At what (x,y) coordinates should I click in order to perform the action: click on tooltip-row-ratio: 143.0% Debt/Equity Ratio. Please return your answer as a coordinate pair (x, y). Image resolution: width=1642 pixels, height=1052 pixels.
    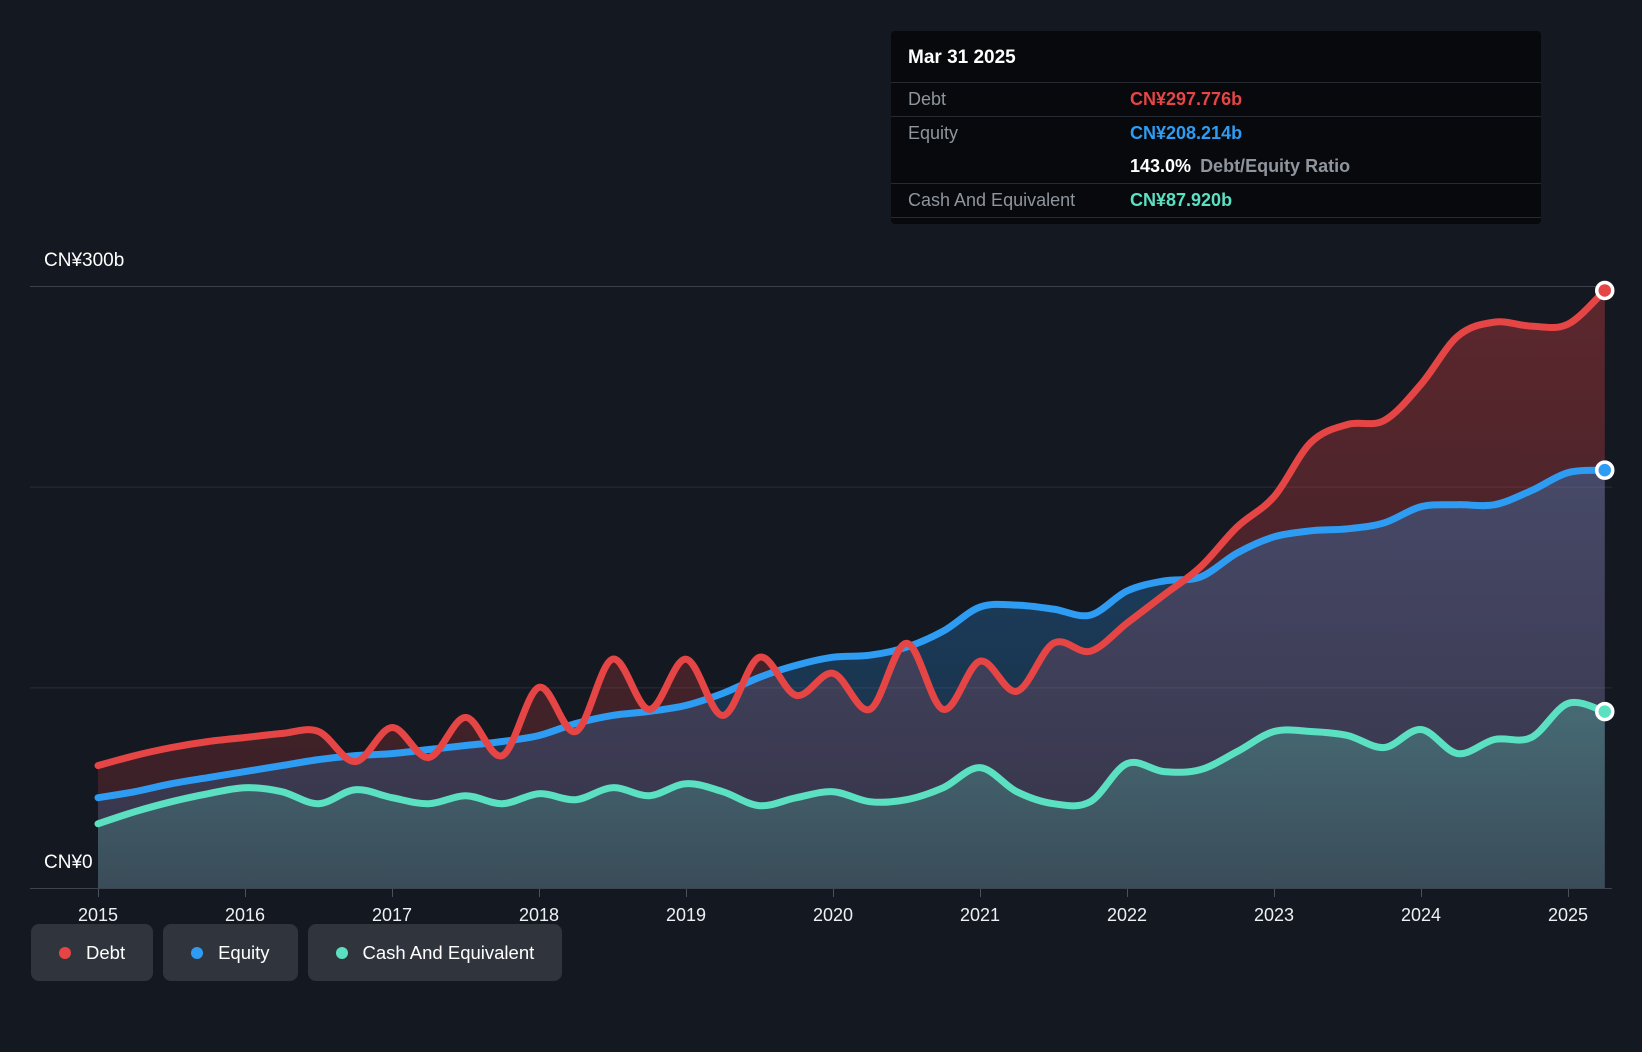
    Looking at the image, I should click on (1216, 167).